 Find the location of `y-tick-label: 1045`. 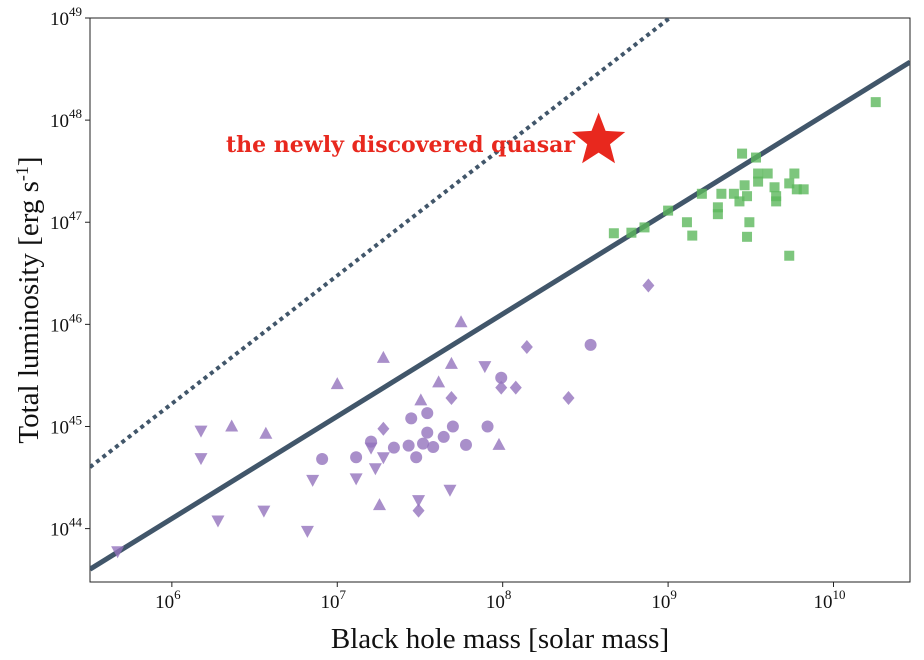

y-tick-label: 1045 is located at coordinates (66, 425).